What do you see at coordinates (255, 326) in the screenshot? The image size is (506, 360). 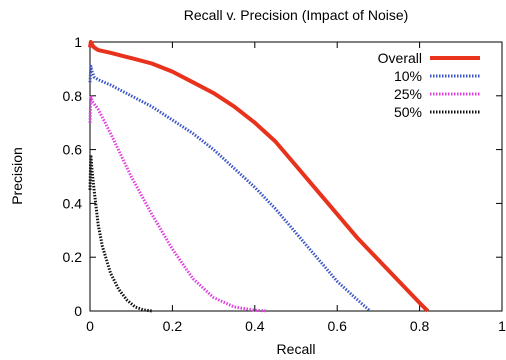 I see `x-tick-label: 0.4` at bounding box center [255, 326].